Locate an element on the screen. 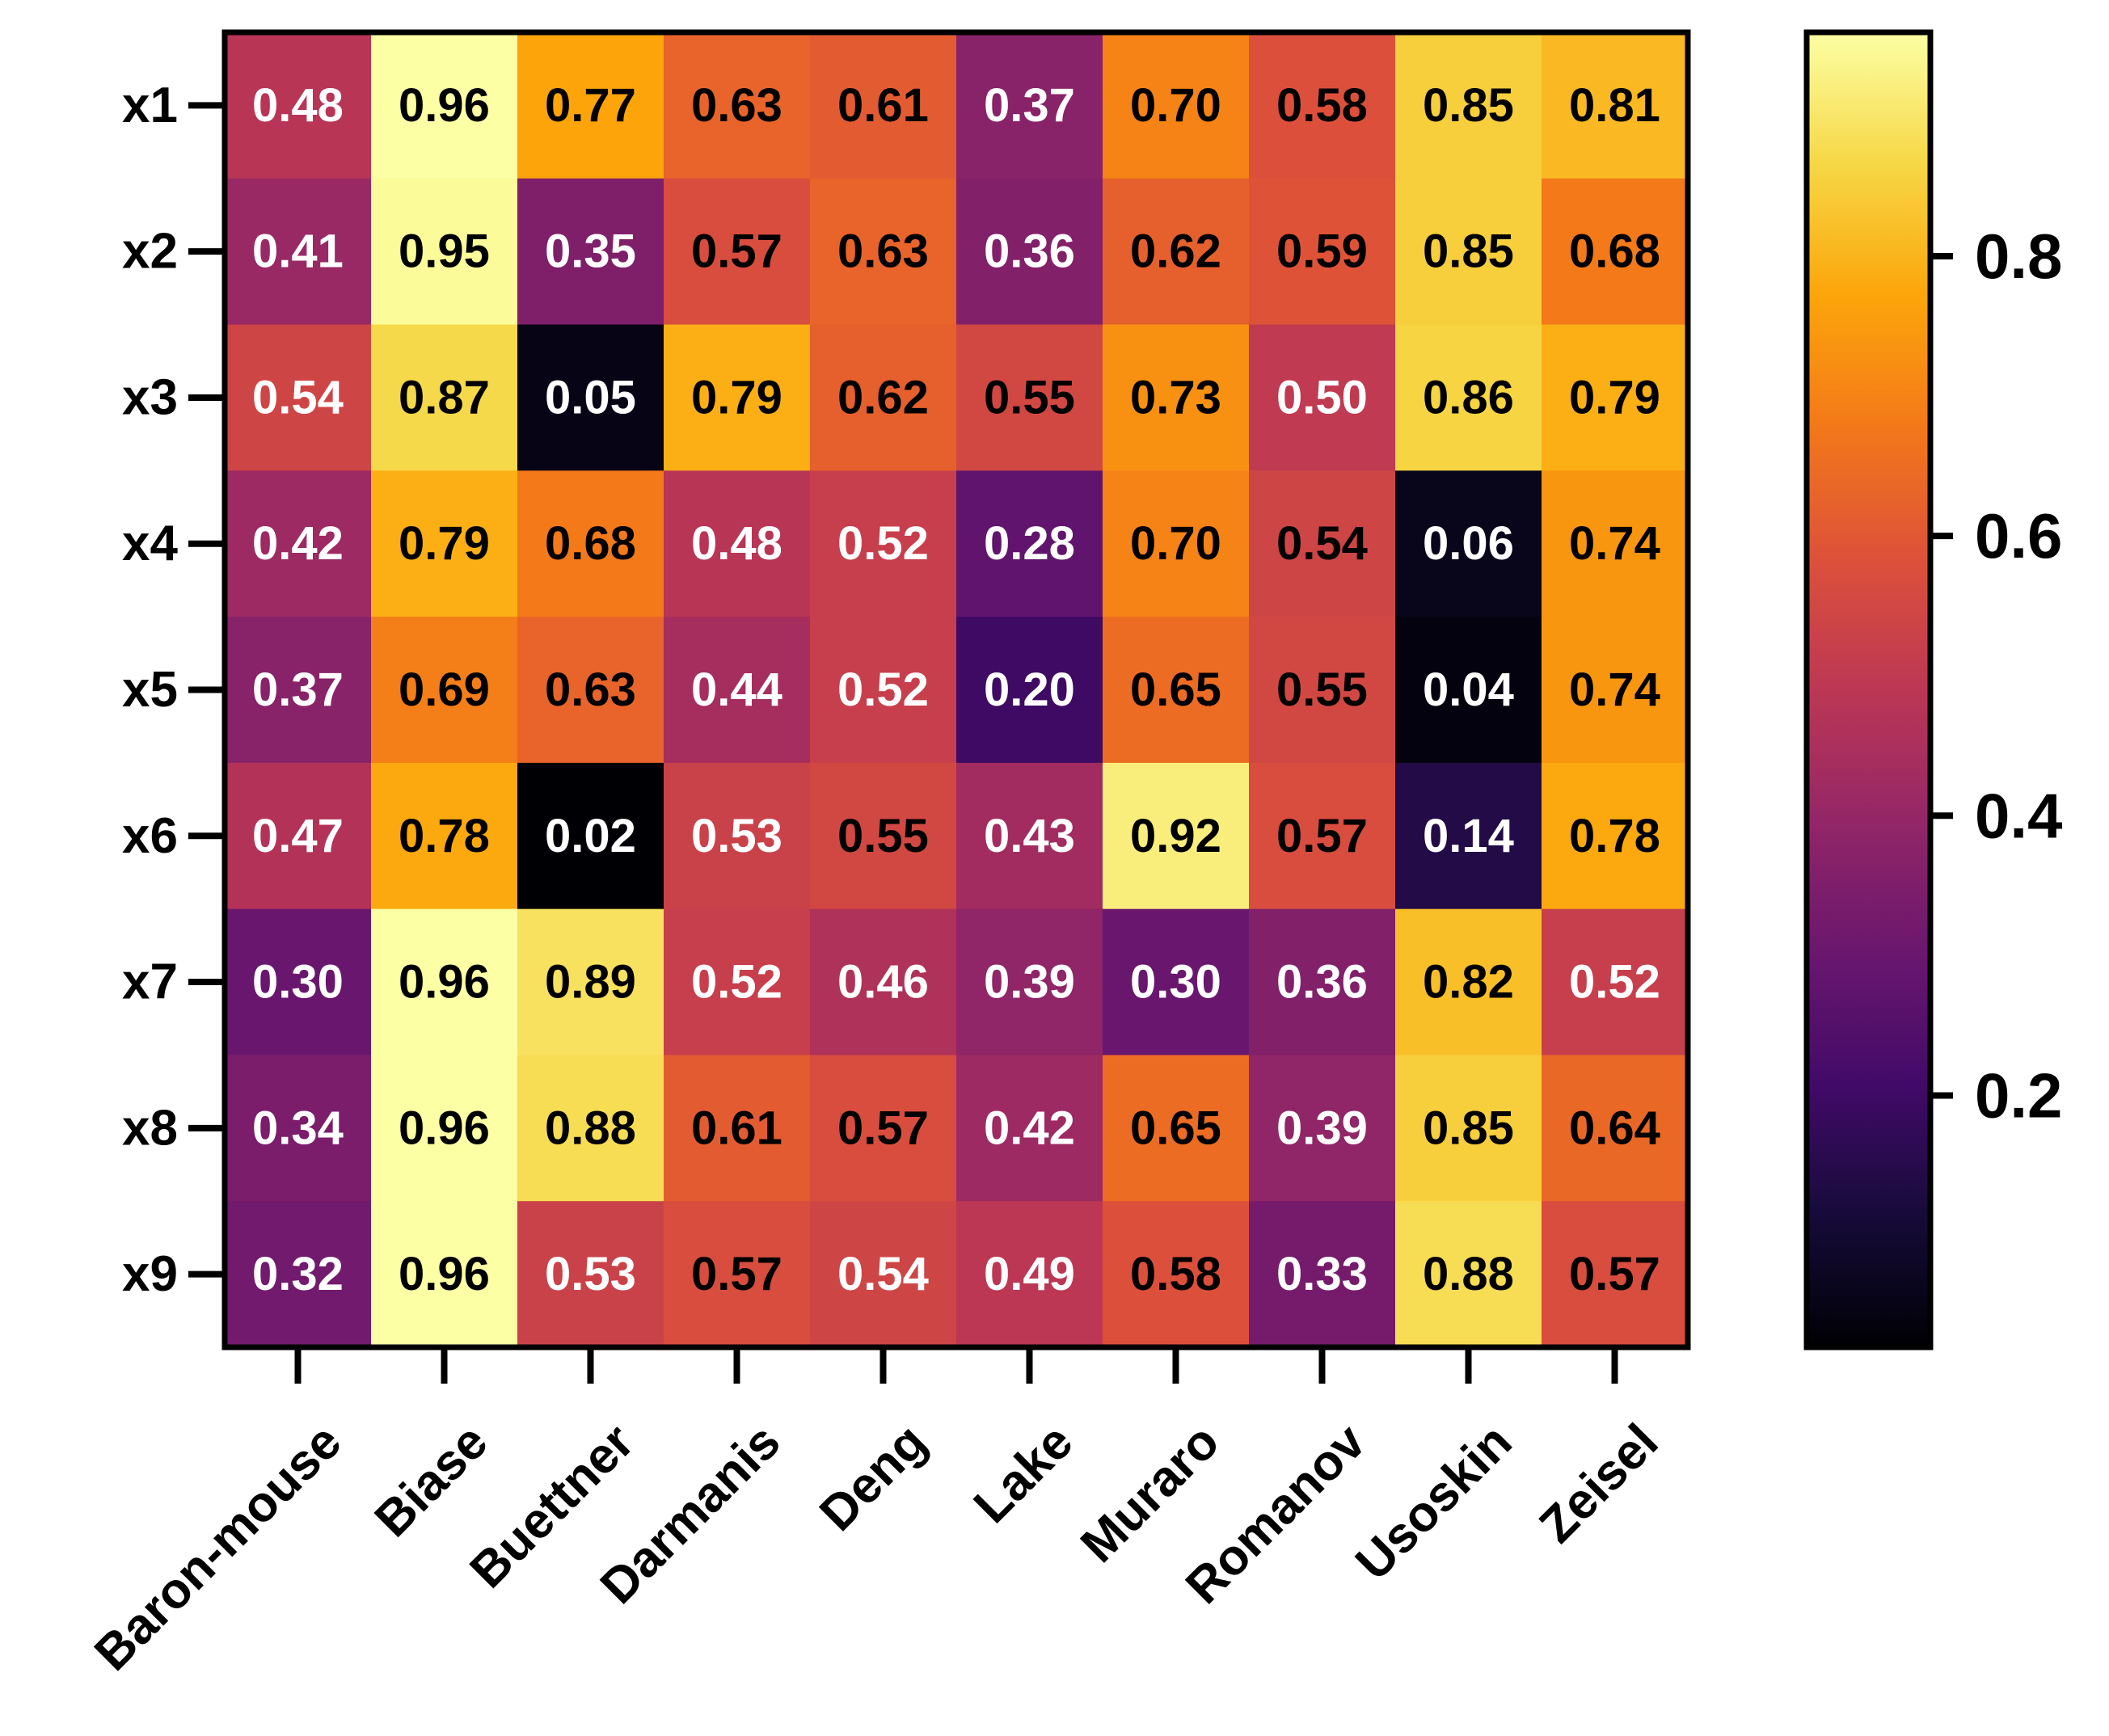 The image size is (2109, 1736). colorbar-tick-label: 0.2 is located at coordinates (2018, 1095).